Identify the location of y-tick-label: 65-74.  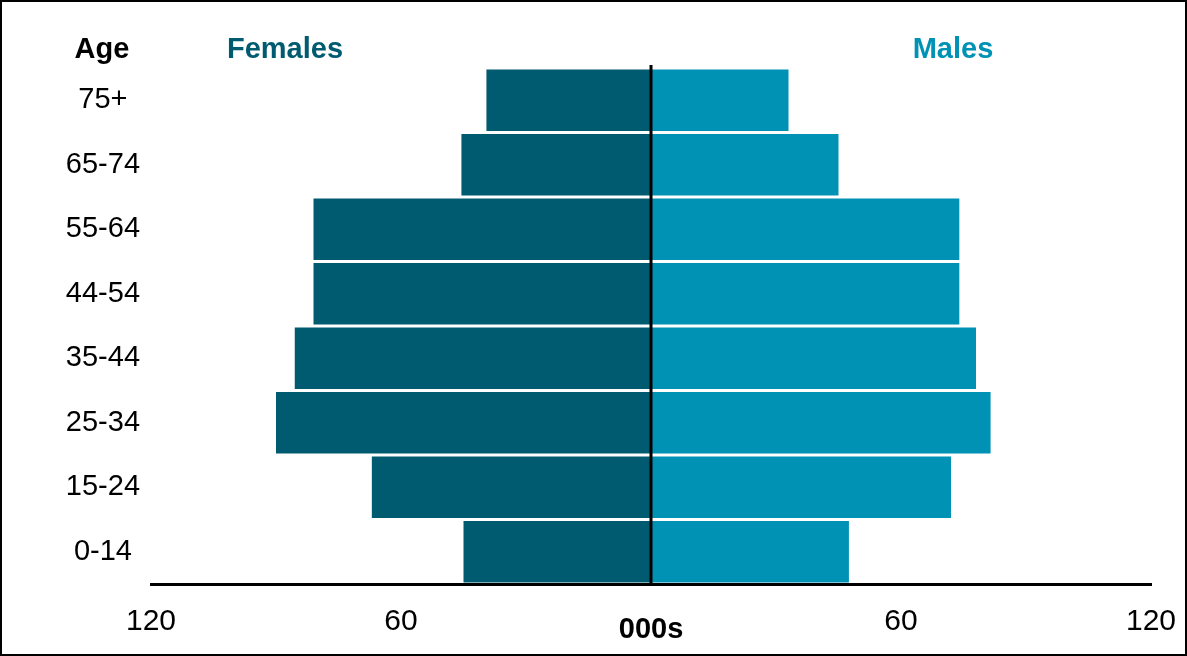
(102, 162).